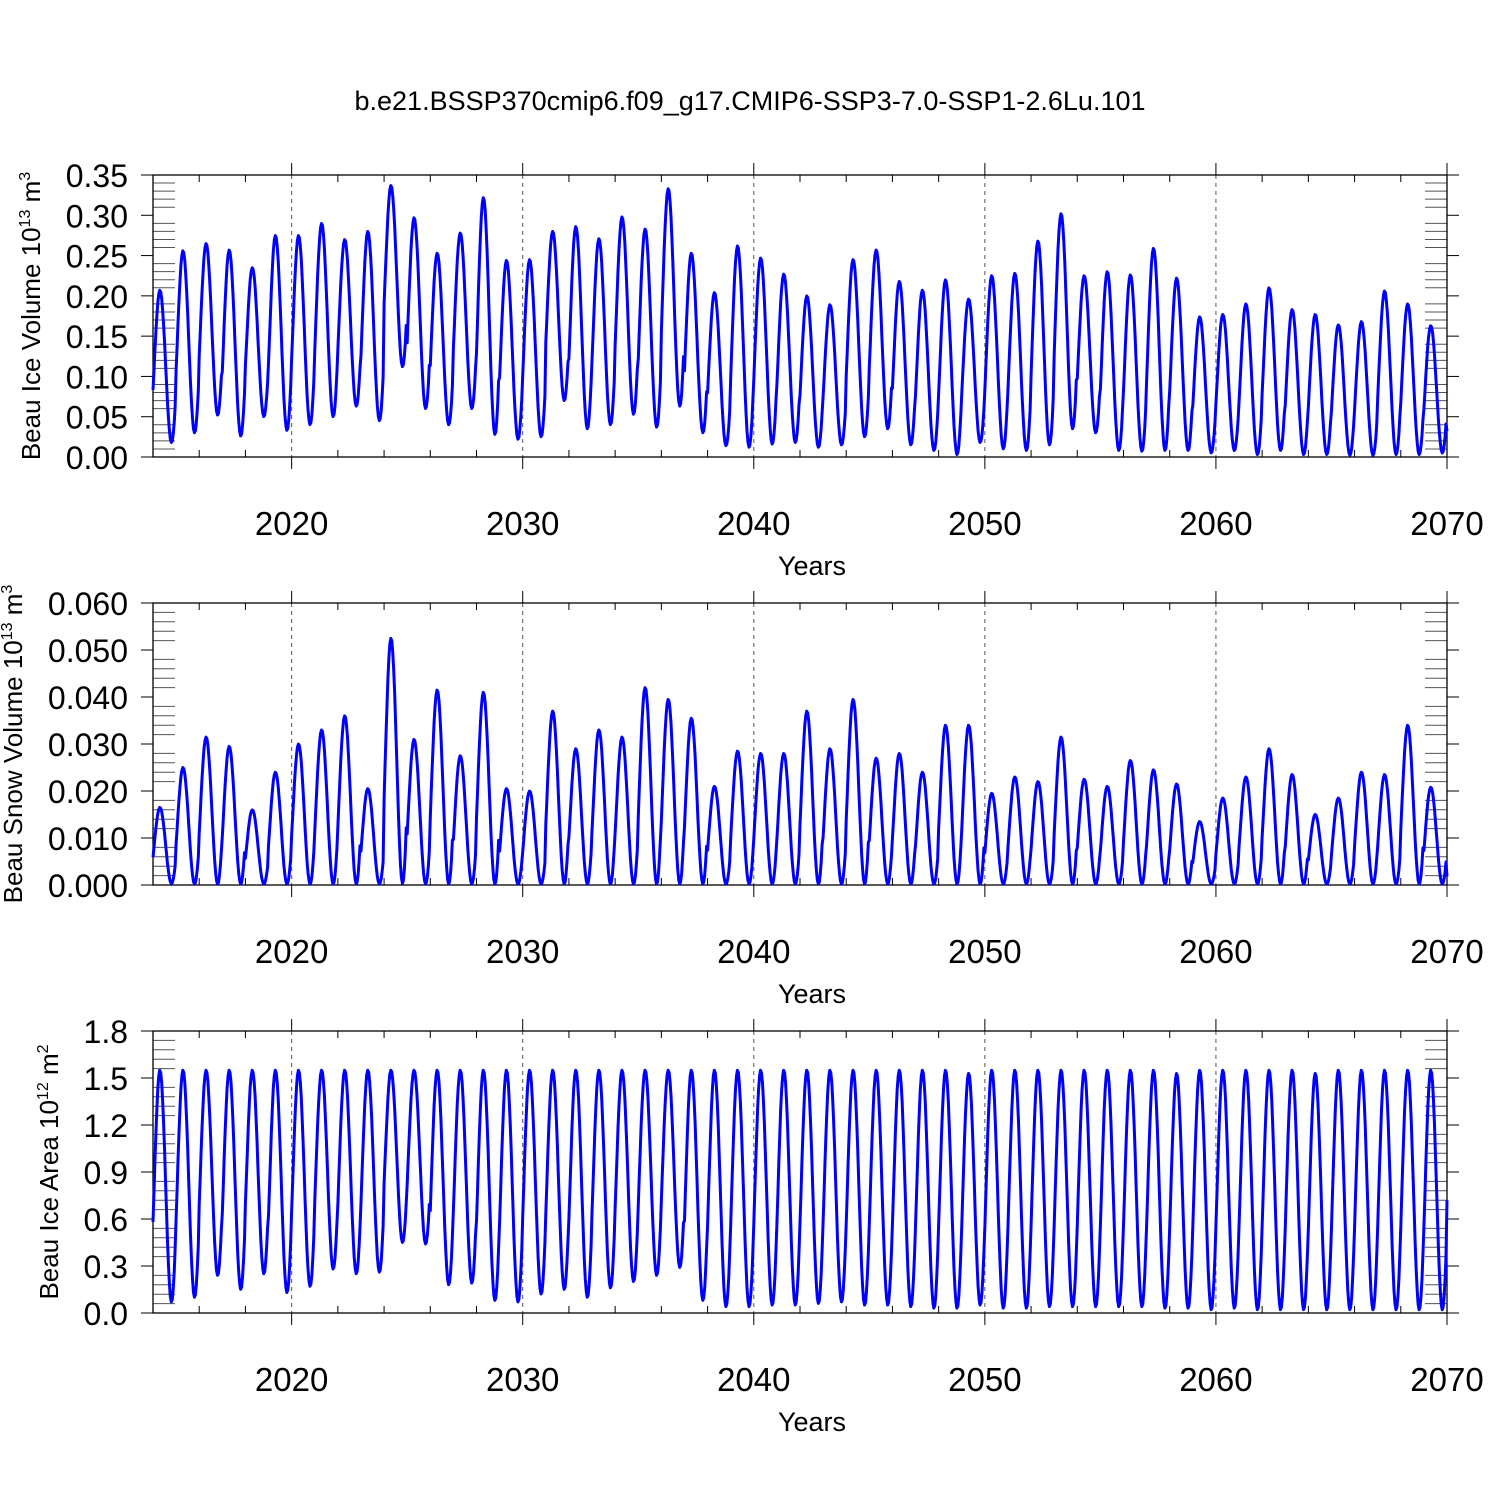  I want to click on series-line-snow-volume, so click(800, 761).